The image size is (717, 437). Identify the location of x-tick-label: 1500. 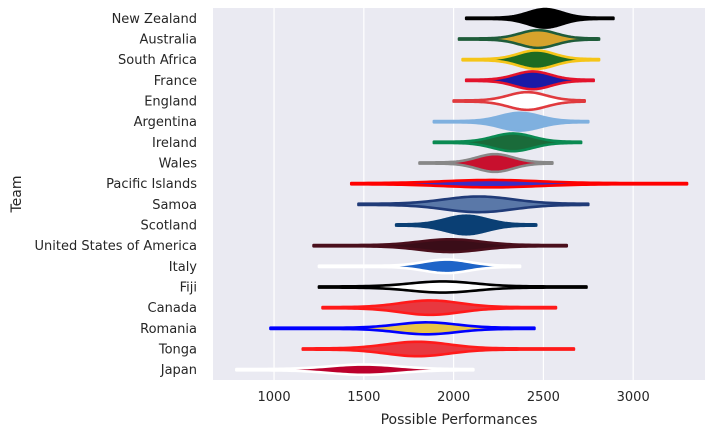
(363, 397).